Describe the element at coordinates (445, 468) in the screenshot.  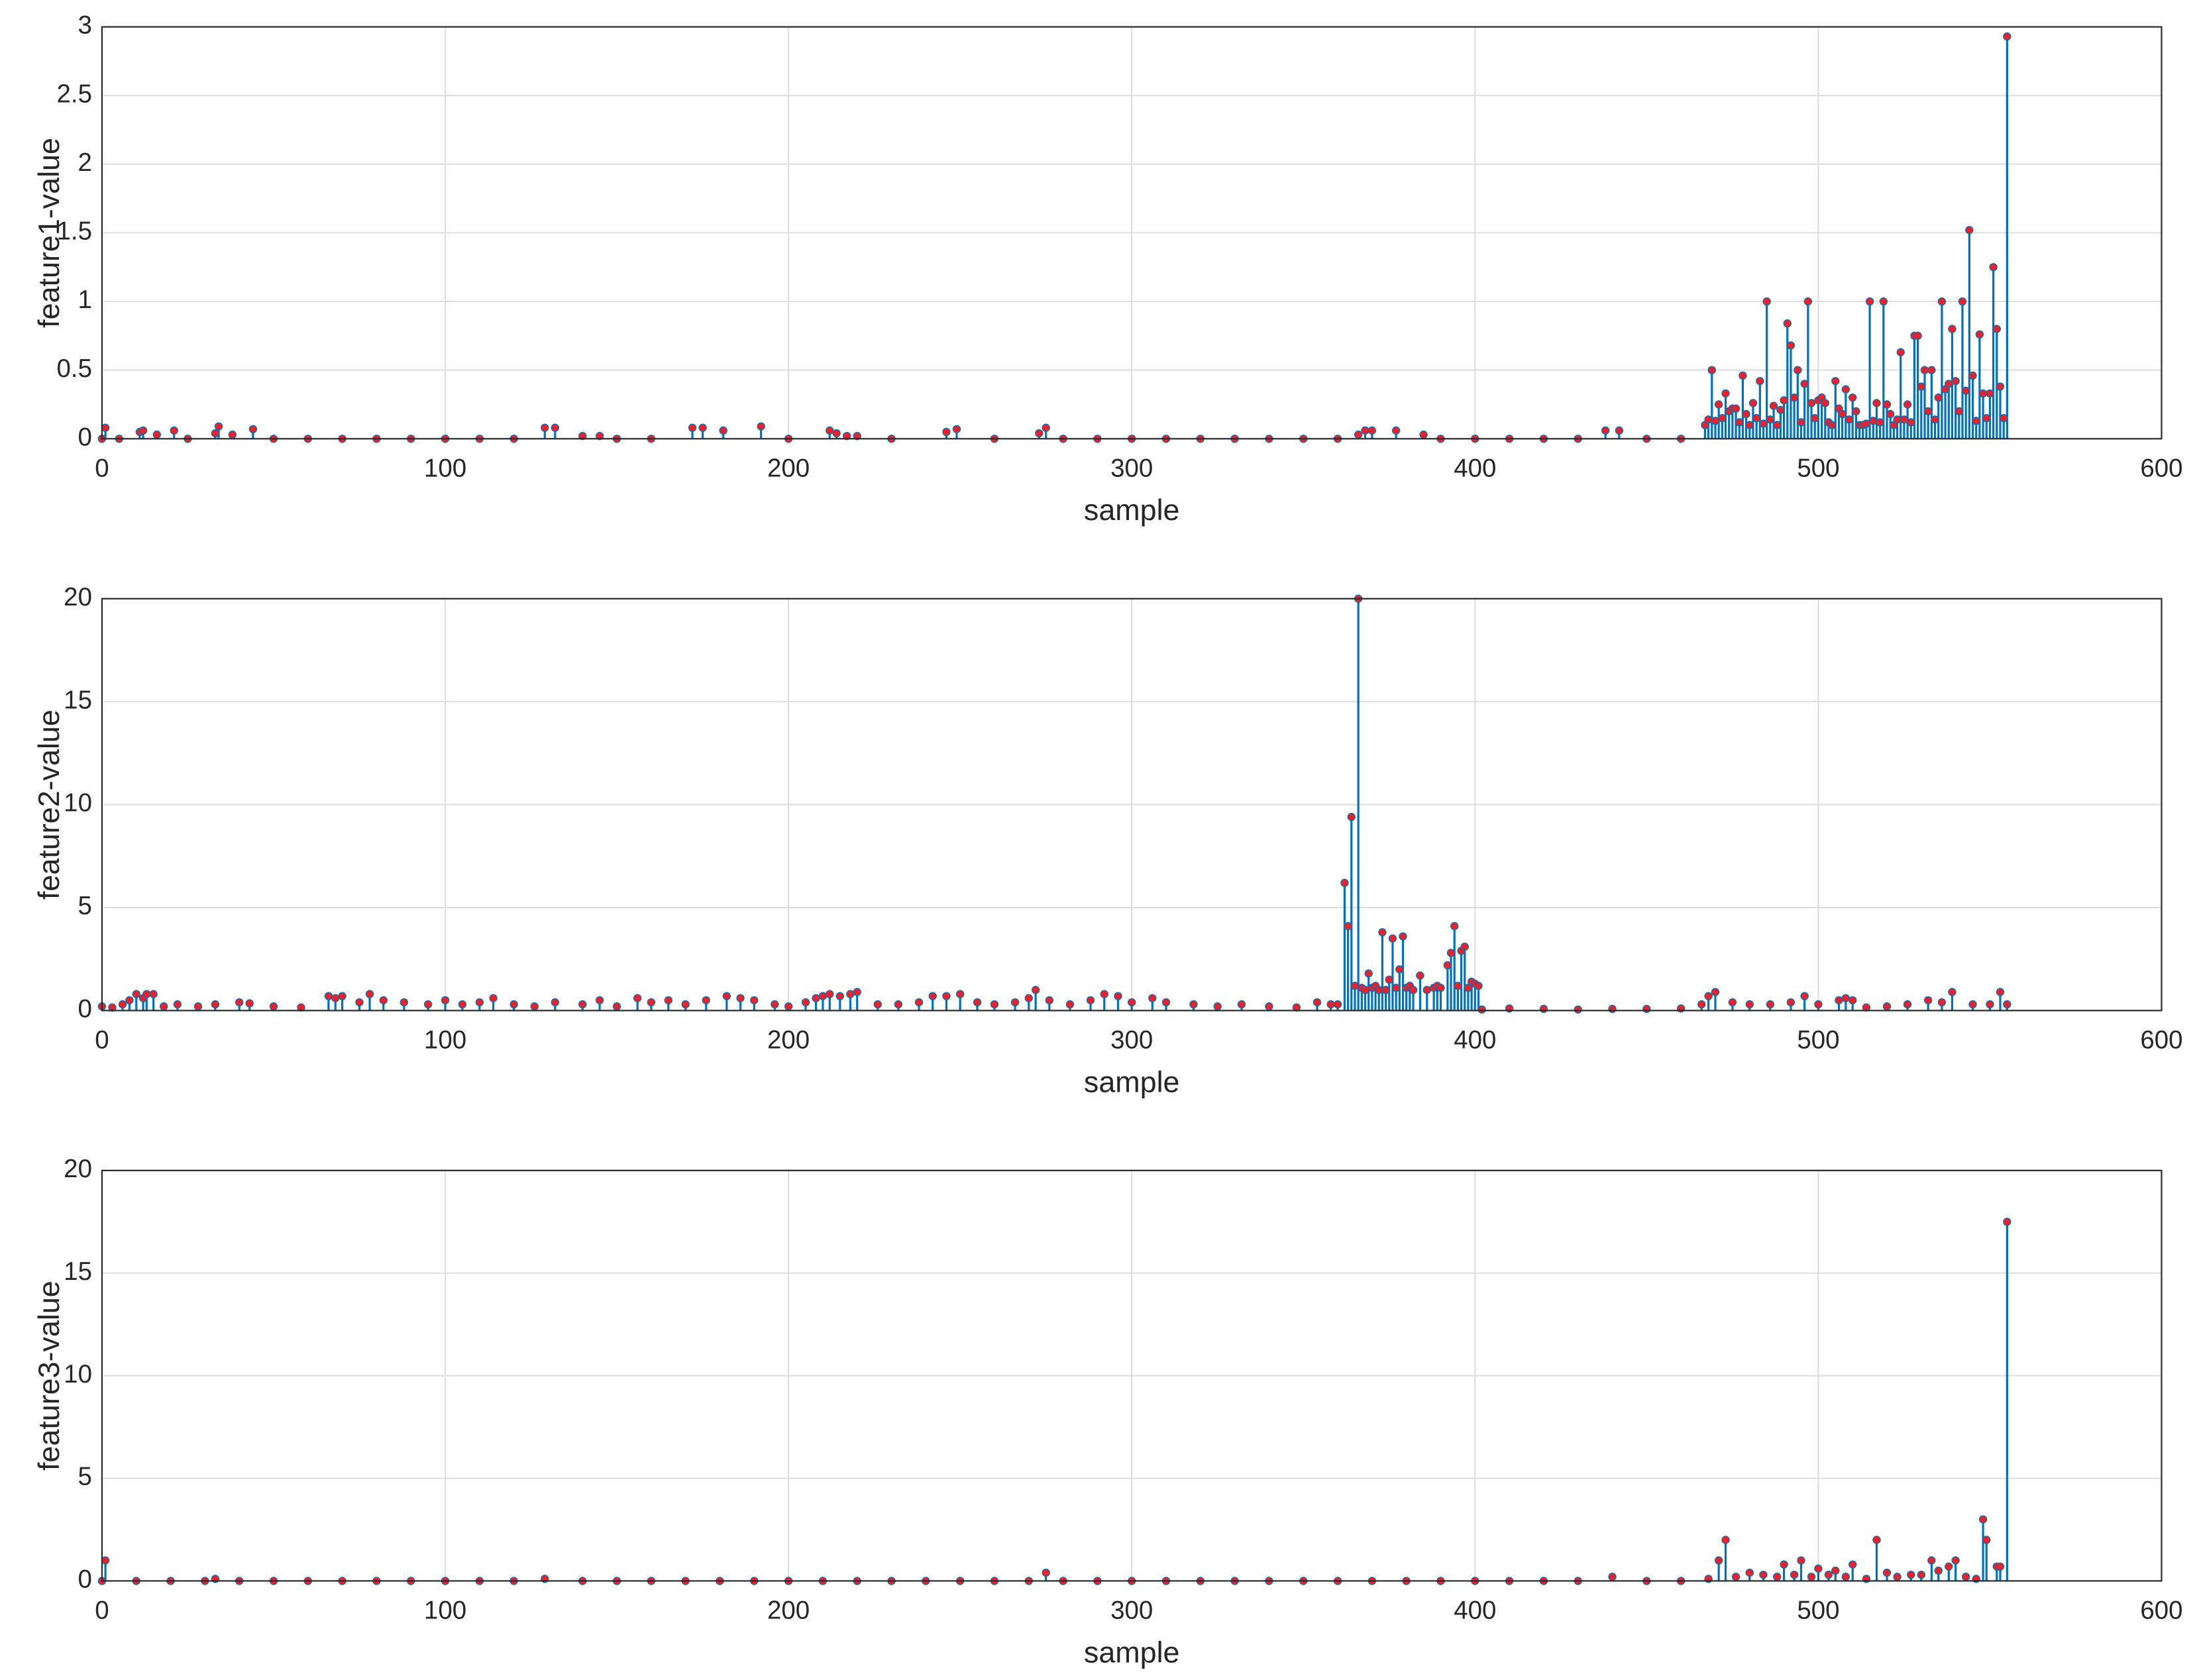
I see `x-tick-label: 100` at that location.